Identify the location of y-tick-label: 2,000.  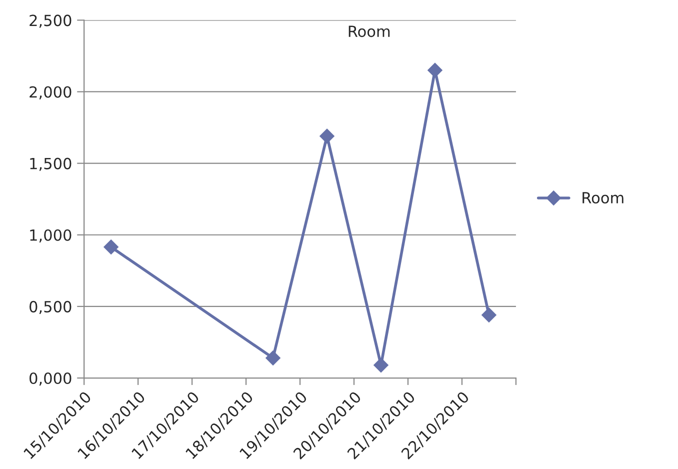
(51, 93).